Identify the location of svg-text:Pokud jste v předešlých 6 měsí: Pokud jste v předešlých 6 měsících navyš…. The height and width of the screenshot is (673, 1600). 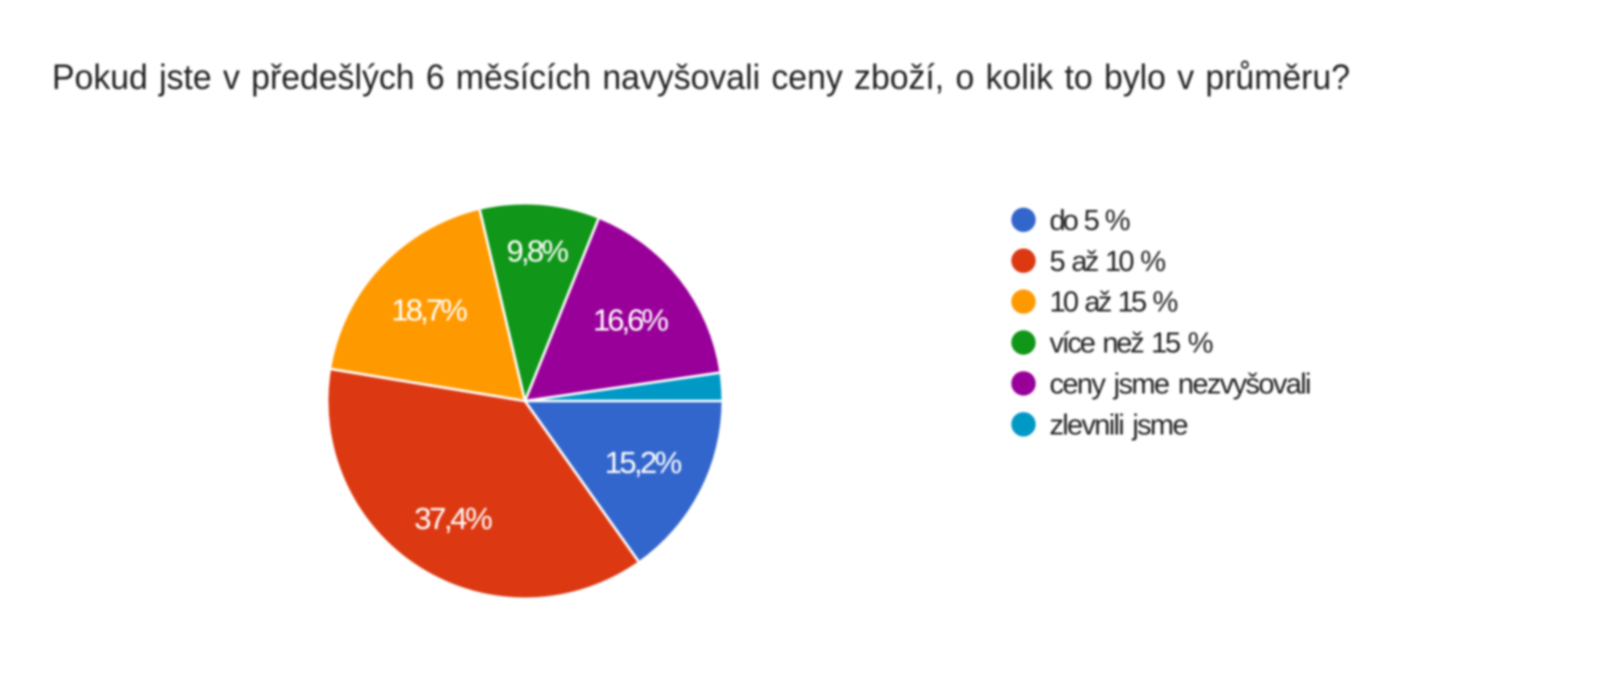
(701, 77).